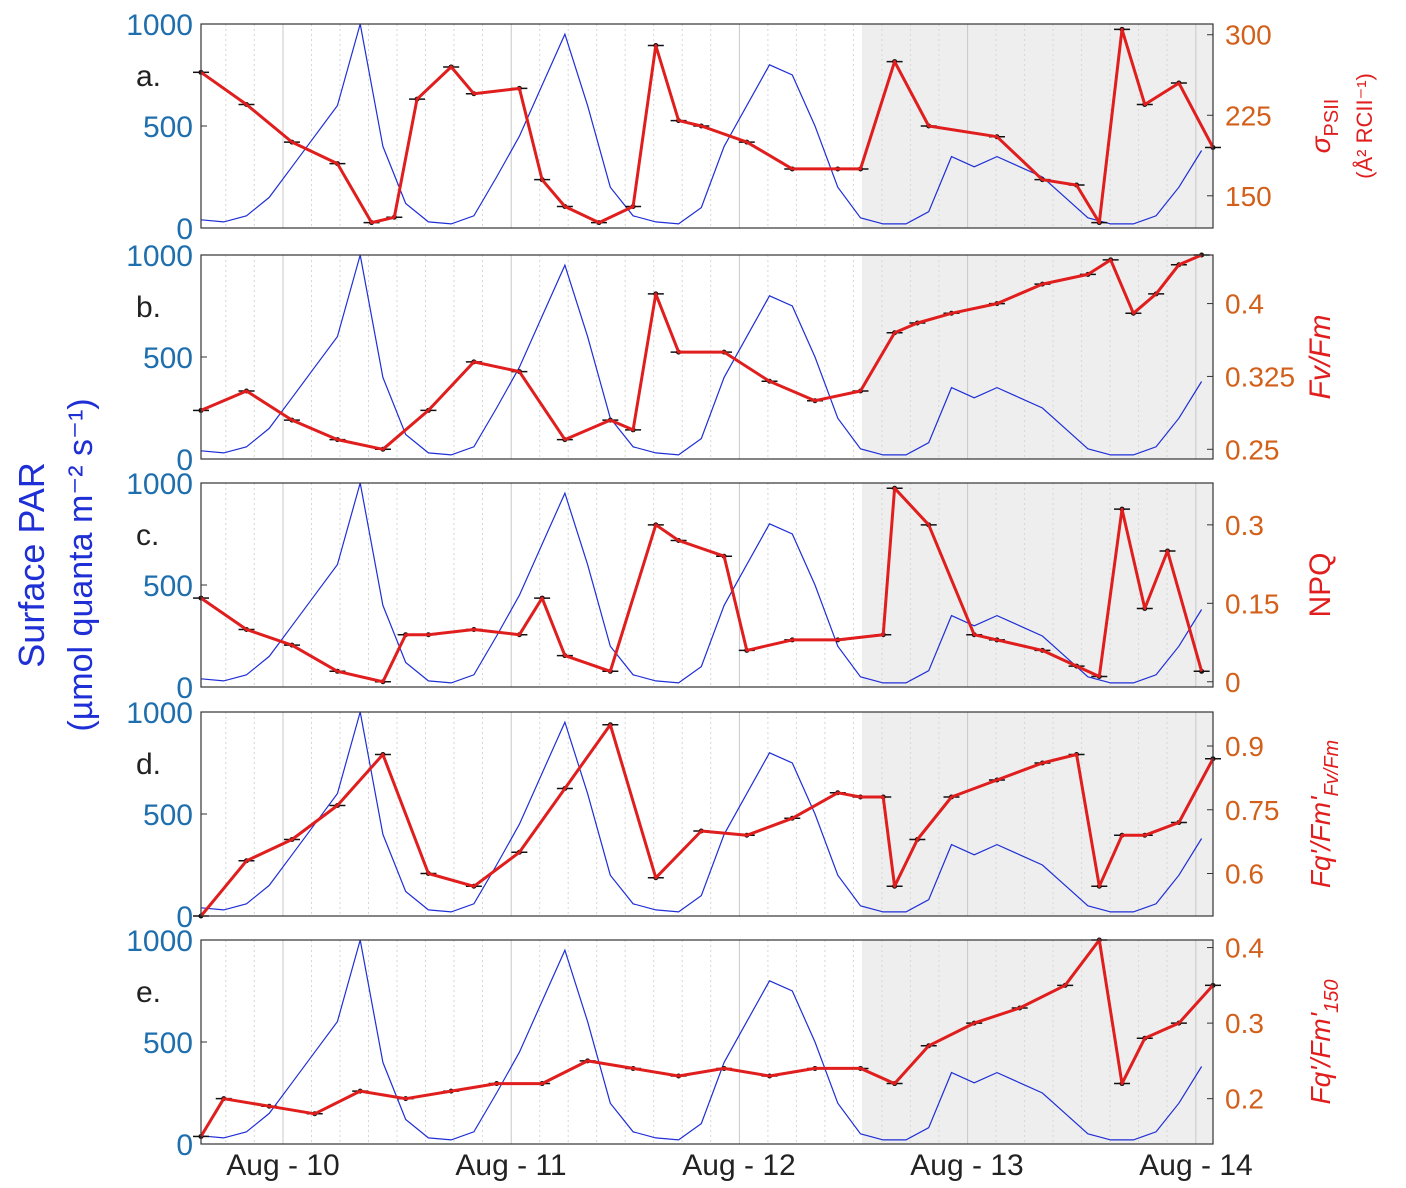 The width and height of the screenshot is (1406, 1188). Describe the element at coordinates (1195, 1165) in the screenshot. I see `x-tick-label: Aug - 14` at that location.